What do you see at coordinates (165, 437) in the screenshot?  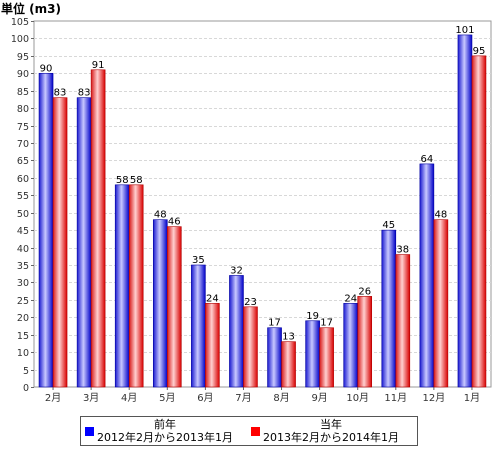 I see `legend-series-period: 2012年2月から2013年1月` at bounding box center [165, 437].